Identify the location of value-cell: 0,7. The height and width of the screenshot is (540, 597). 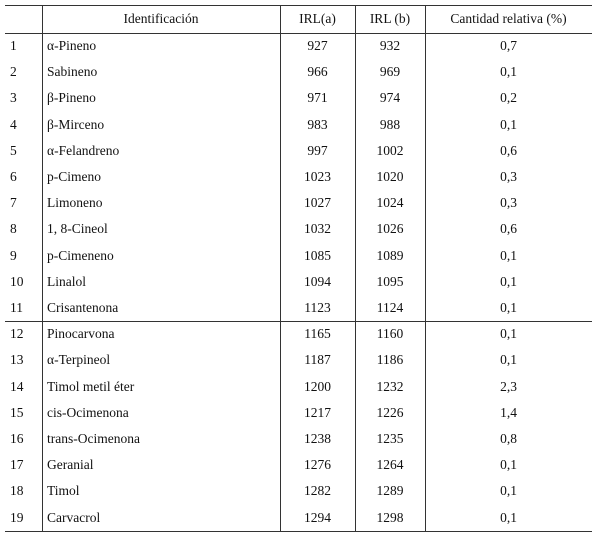
(508, 45).